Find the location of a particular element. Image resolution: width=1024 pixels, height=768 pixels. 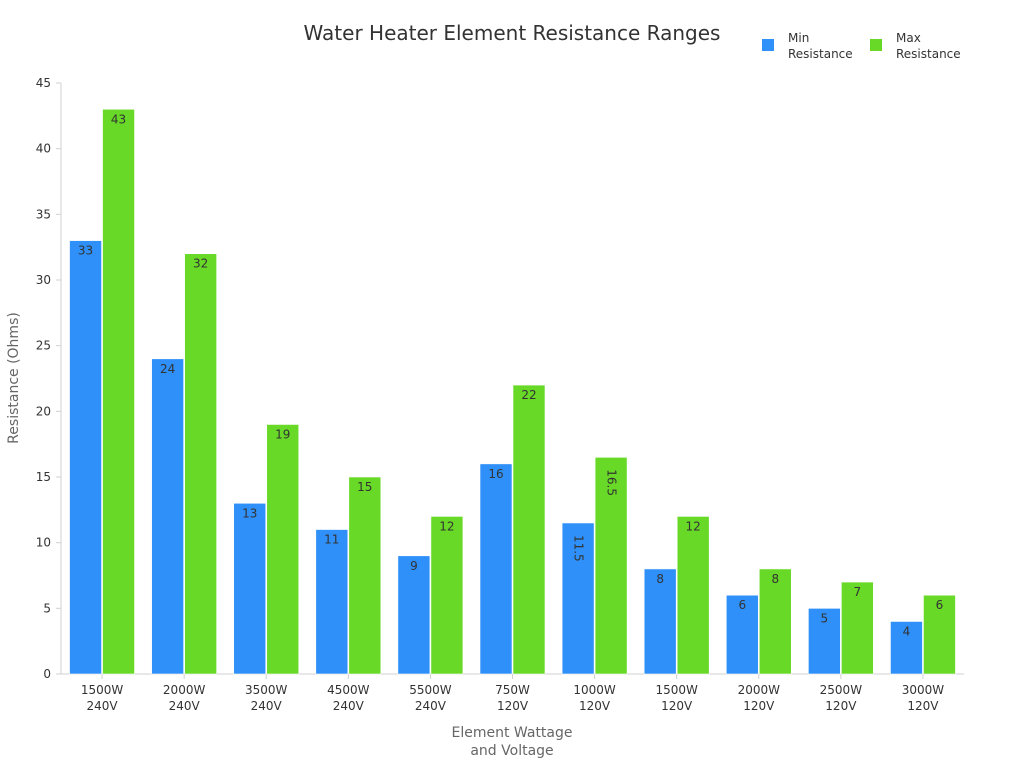

legend-min-swatch is located at coordinates (768, 45).